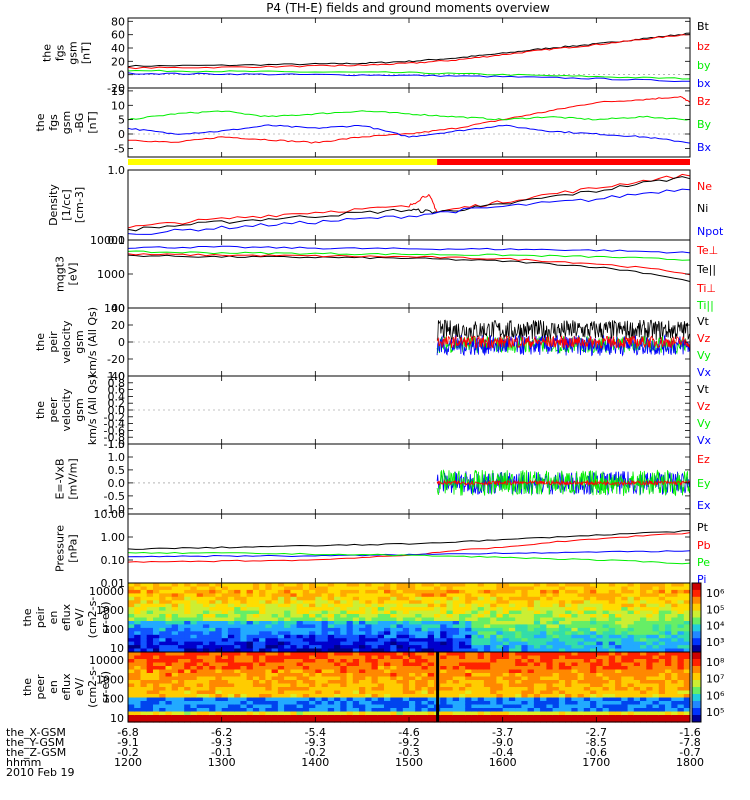 The height and width of the screenshot is (800, 750). I want to click on status-bar-yellow, so click(283, 162).